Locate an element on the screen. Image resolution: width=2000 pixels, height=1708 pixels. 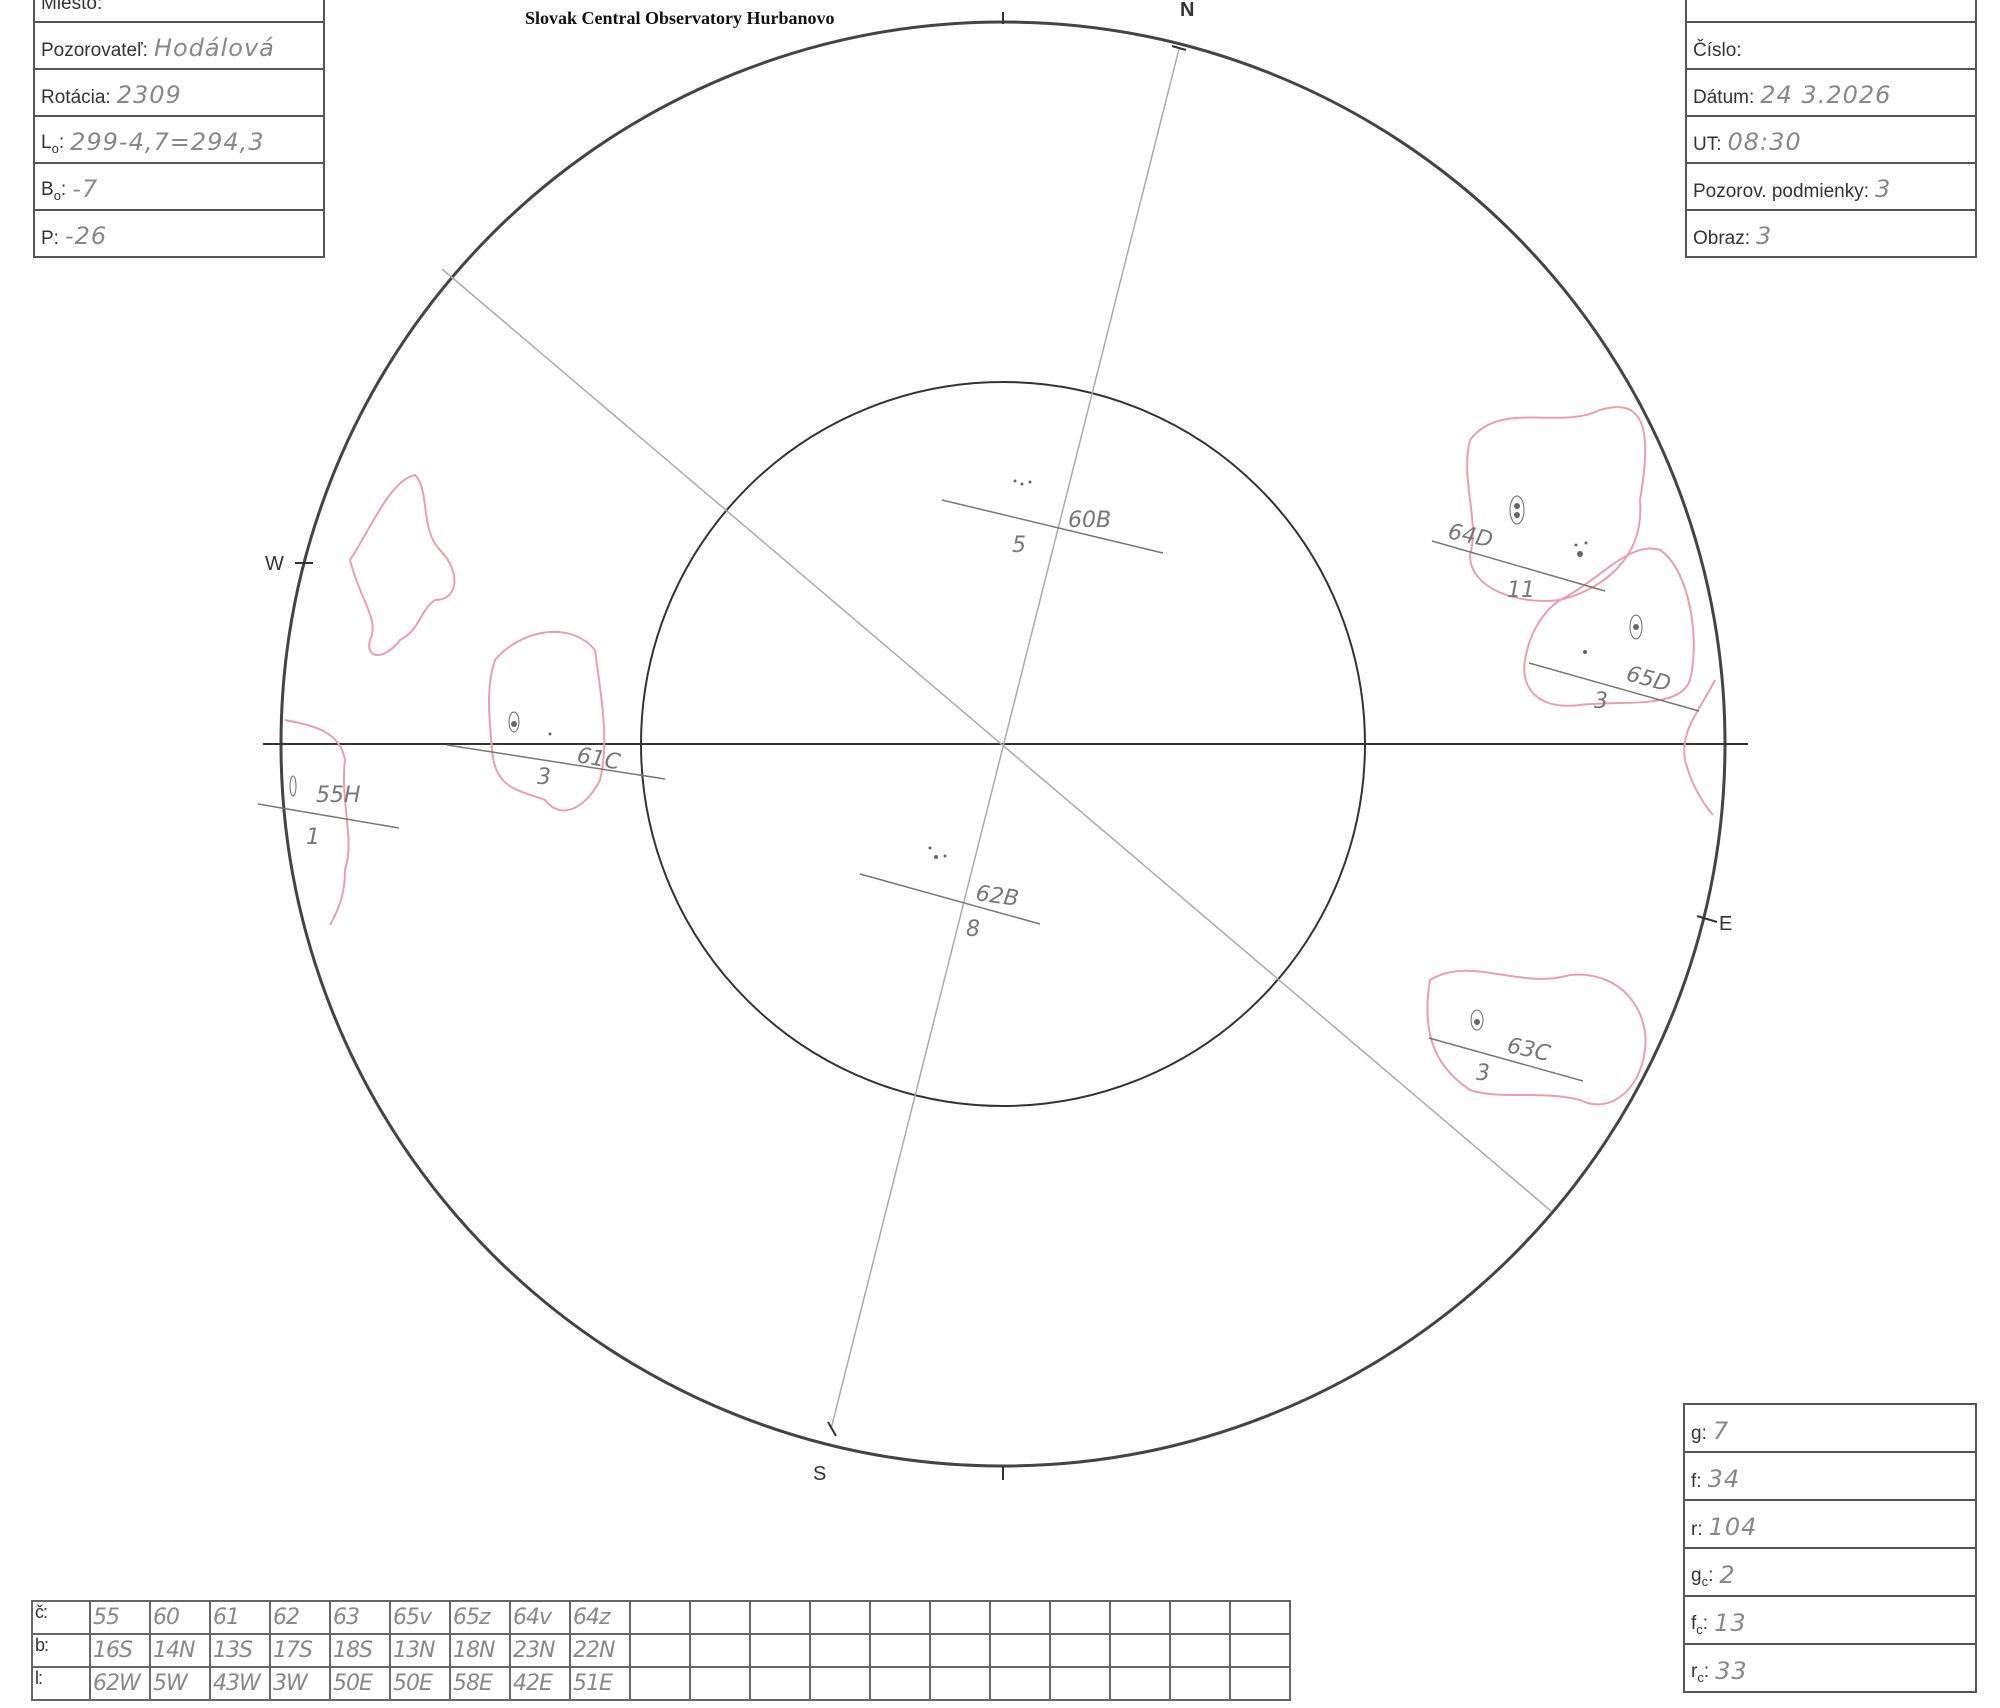
field-value: Hodálová is located at coordinates (214, 48).